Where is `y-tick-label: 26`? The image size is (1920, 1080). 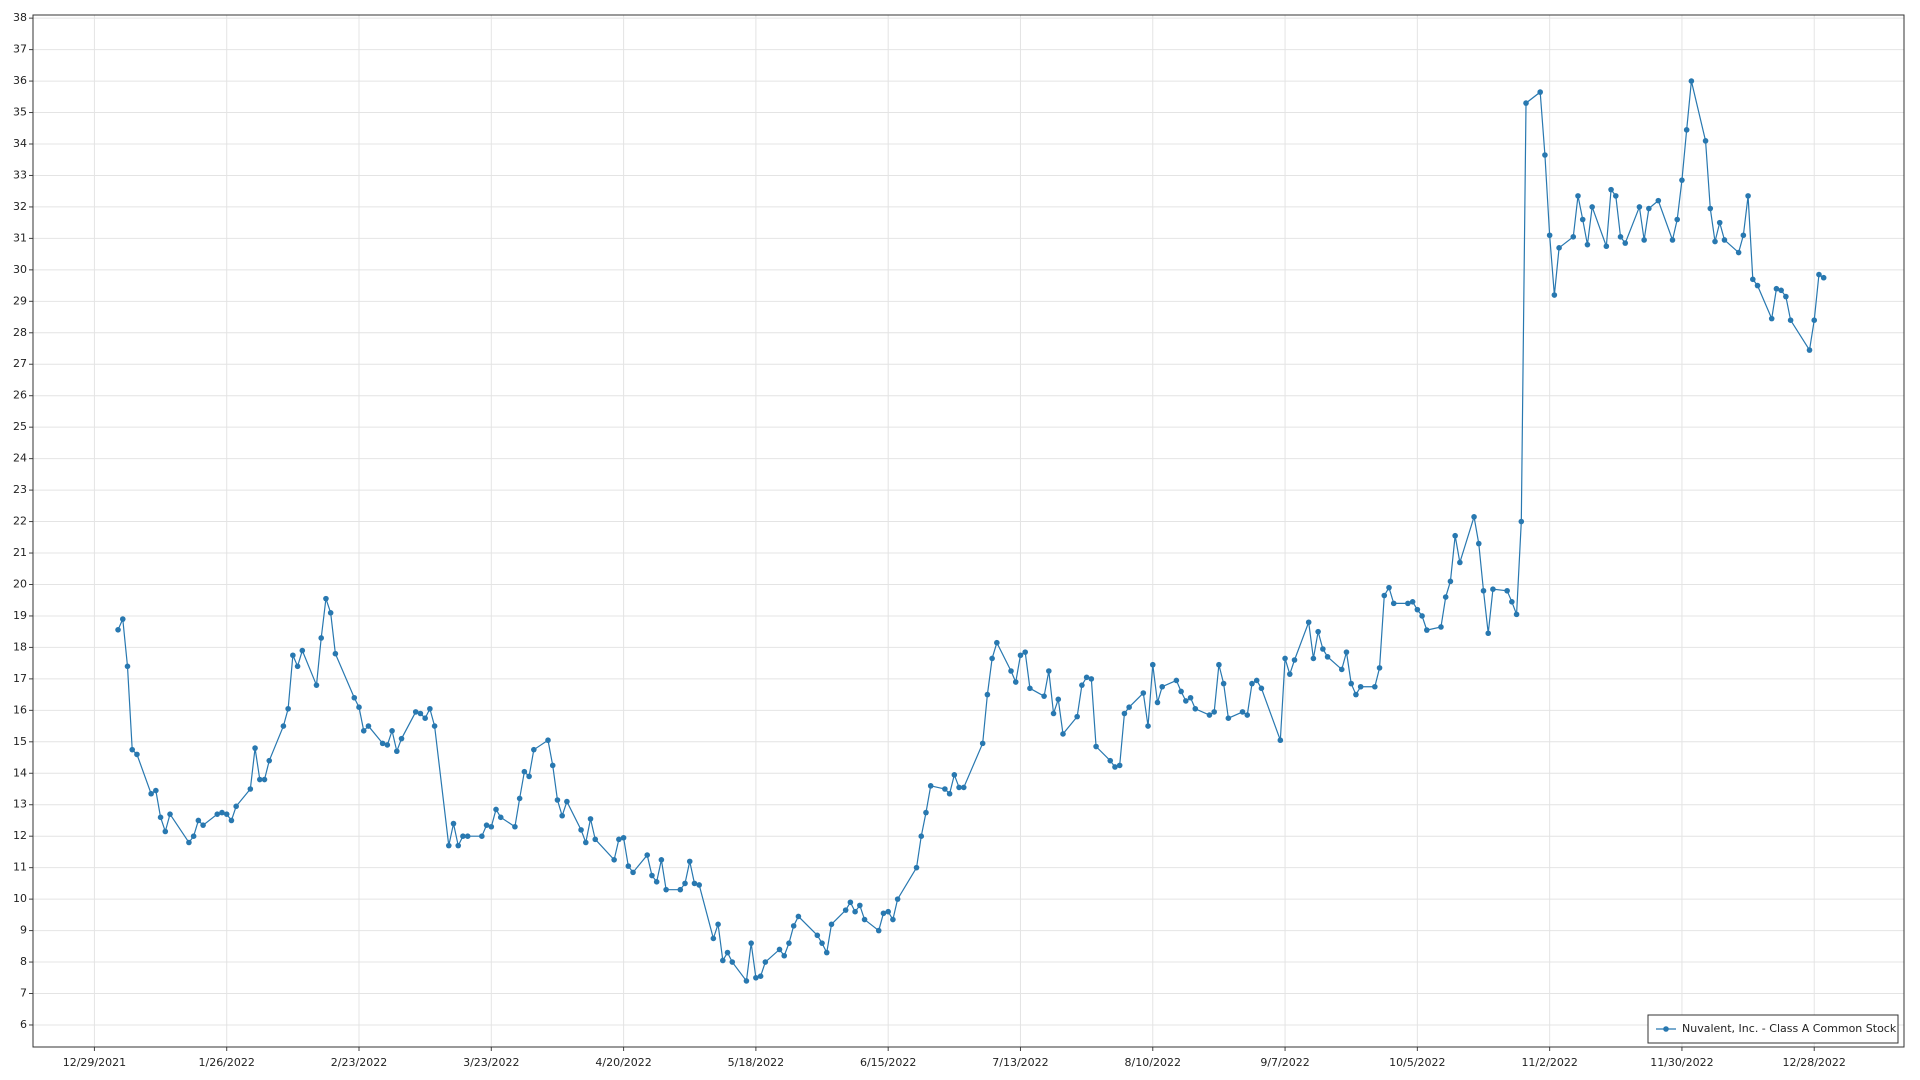 y-tick-label: 26 is located at coordinates (20, 395).